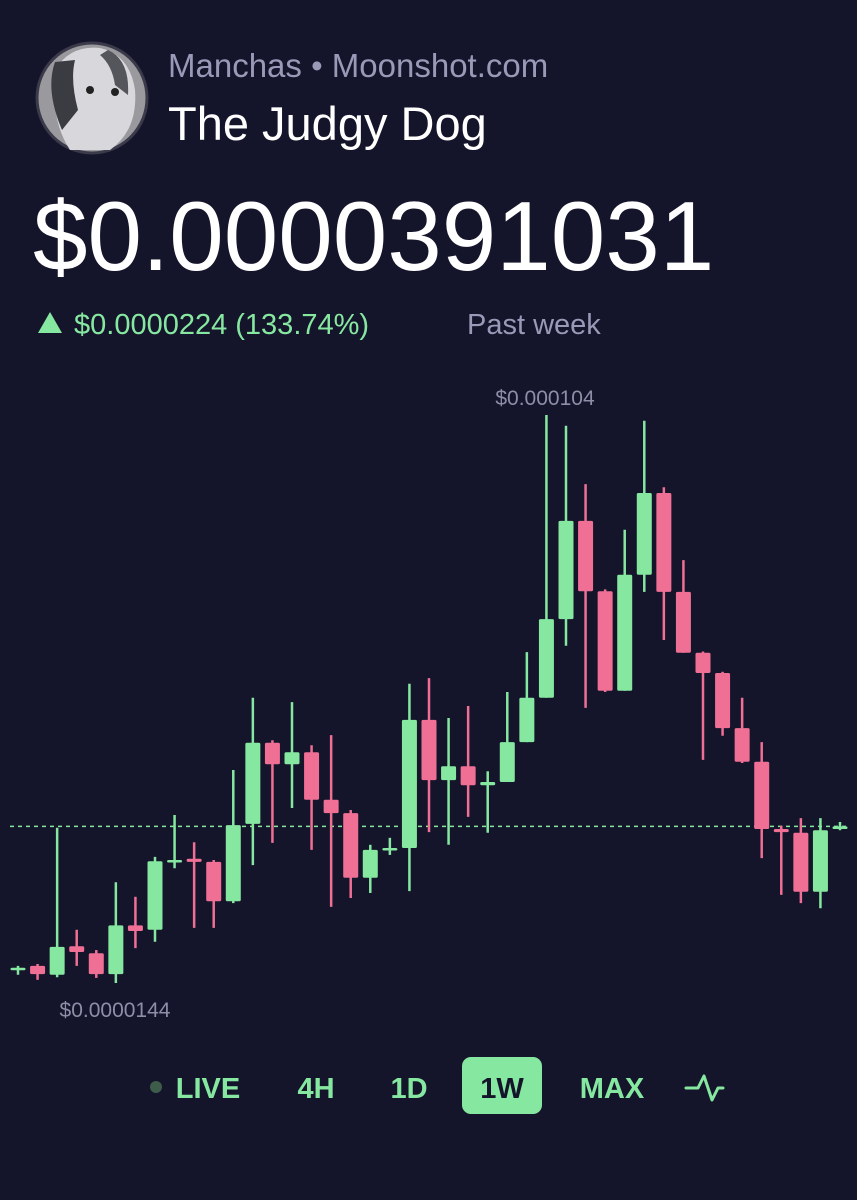 This screenshot has width=857, height=1200. I want to click on chart-type-icon, so click(704, 1088).